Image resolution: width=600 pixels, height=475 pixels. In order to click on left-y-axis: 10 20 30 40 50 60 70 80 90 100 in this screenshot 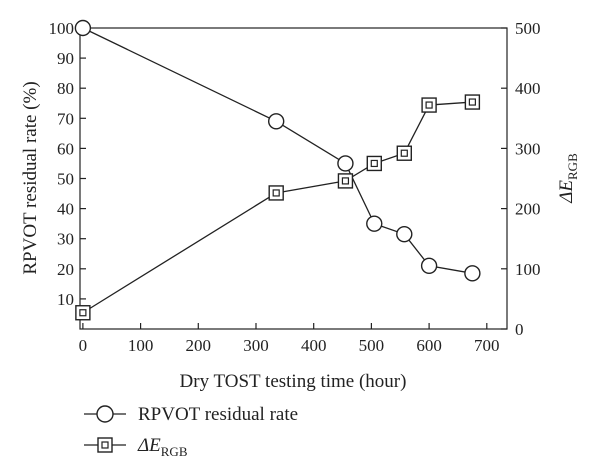, I will do `click(67, 164)`.